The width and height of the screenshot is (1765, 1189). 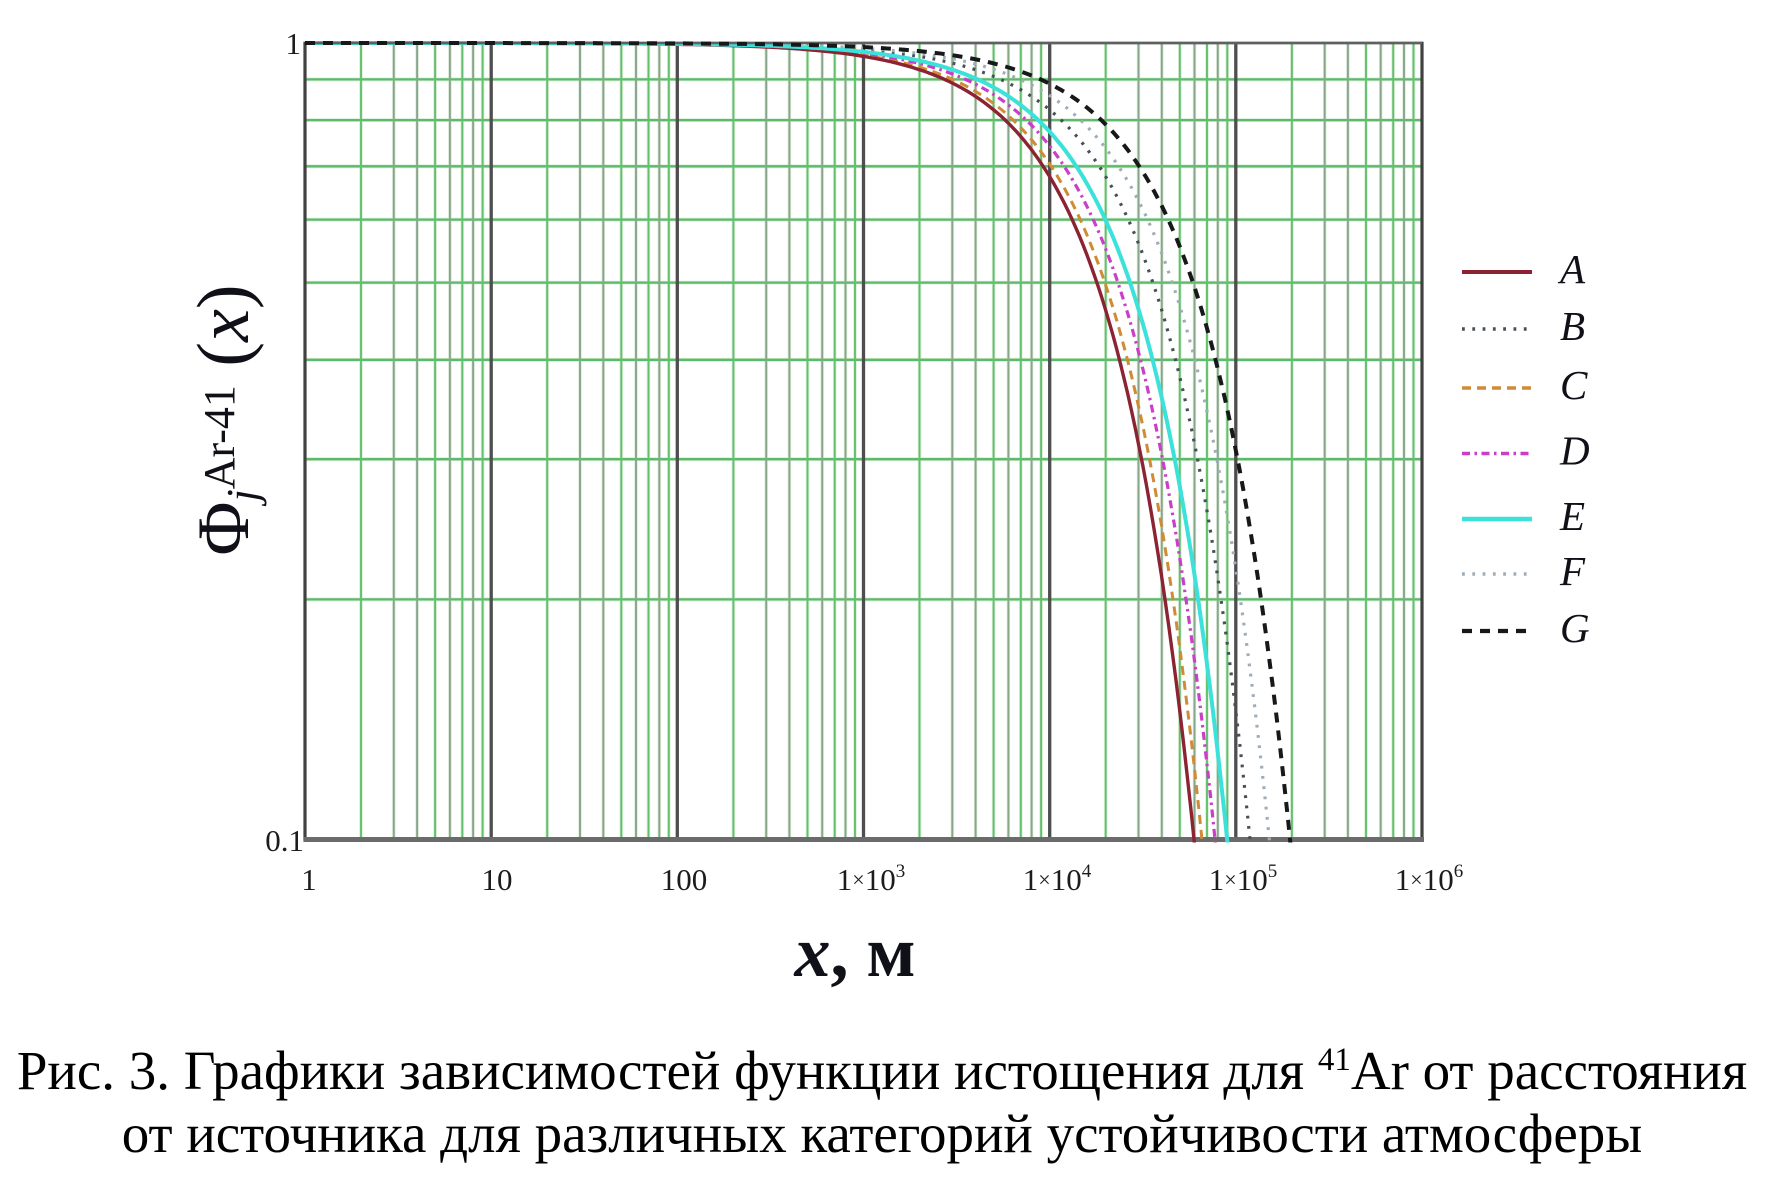 I want to click on svg-text: 100, so click(x=684, y=879).